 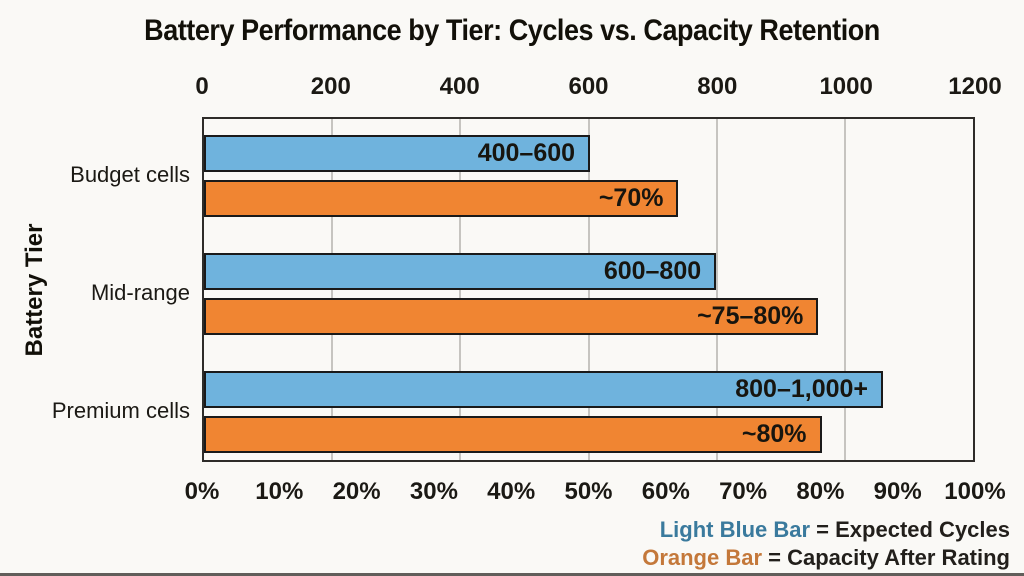 What do you see at coordinates (802, 389) in the screenshot?
I see `bar-value-label: 800–1,000+` at bounding box center [802, 389].